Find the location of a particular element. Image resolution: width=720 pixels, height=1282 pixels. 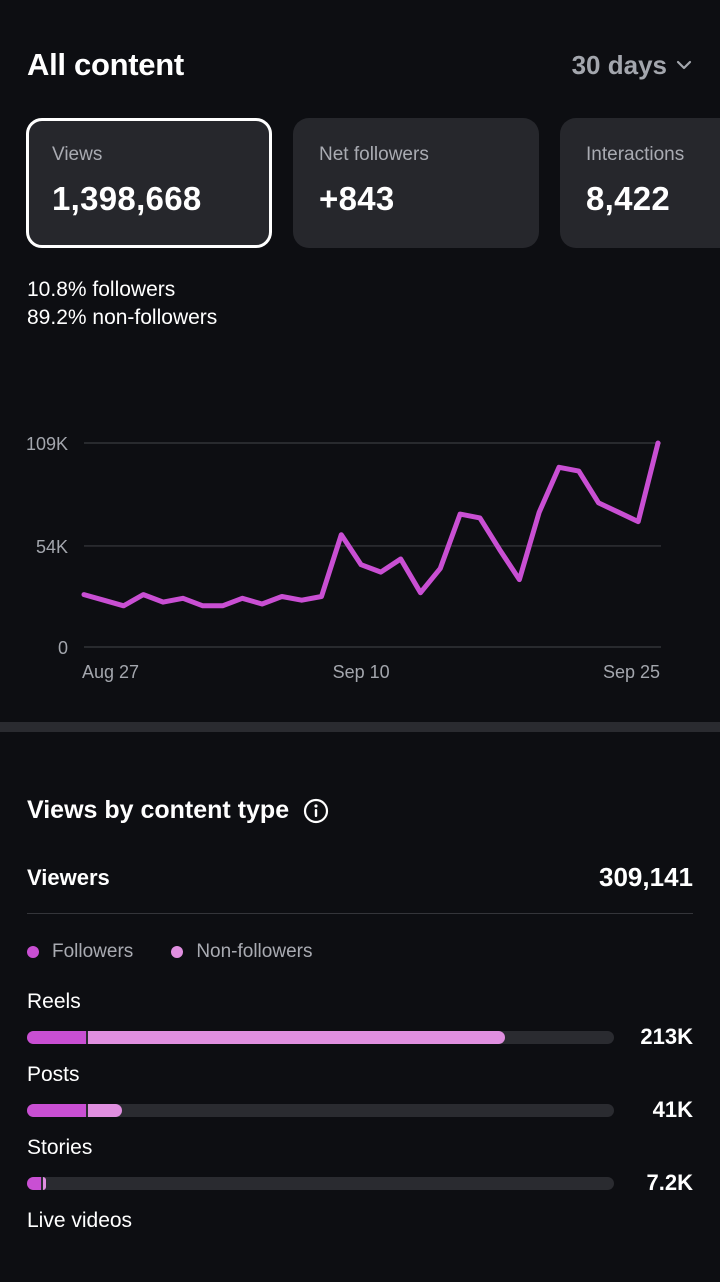

non-followers-share-label: non-followers is located at coordinates (155, 317).